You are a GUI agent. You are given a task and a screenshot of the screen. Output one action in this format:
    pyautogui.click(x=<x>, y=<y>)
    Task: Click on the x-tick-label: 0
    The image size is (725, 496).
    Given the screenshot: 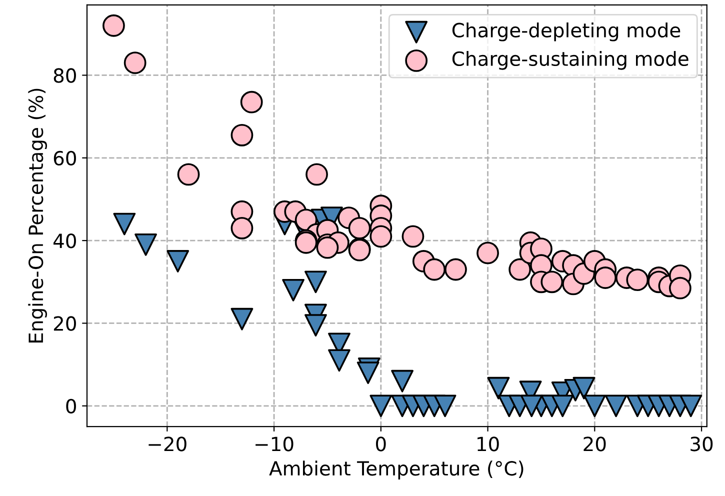 What is the action you would take?
    pyautogui.click(x=381, y=444)
    